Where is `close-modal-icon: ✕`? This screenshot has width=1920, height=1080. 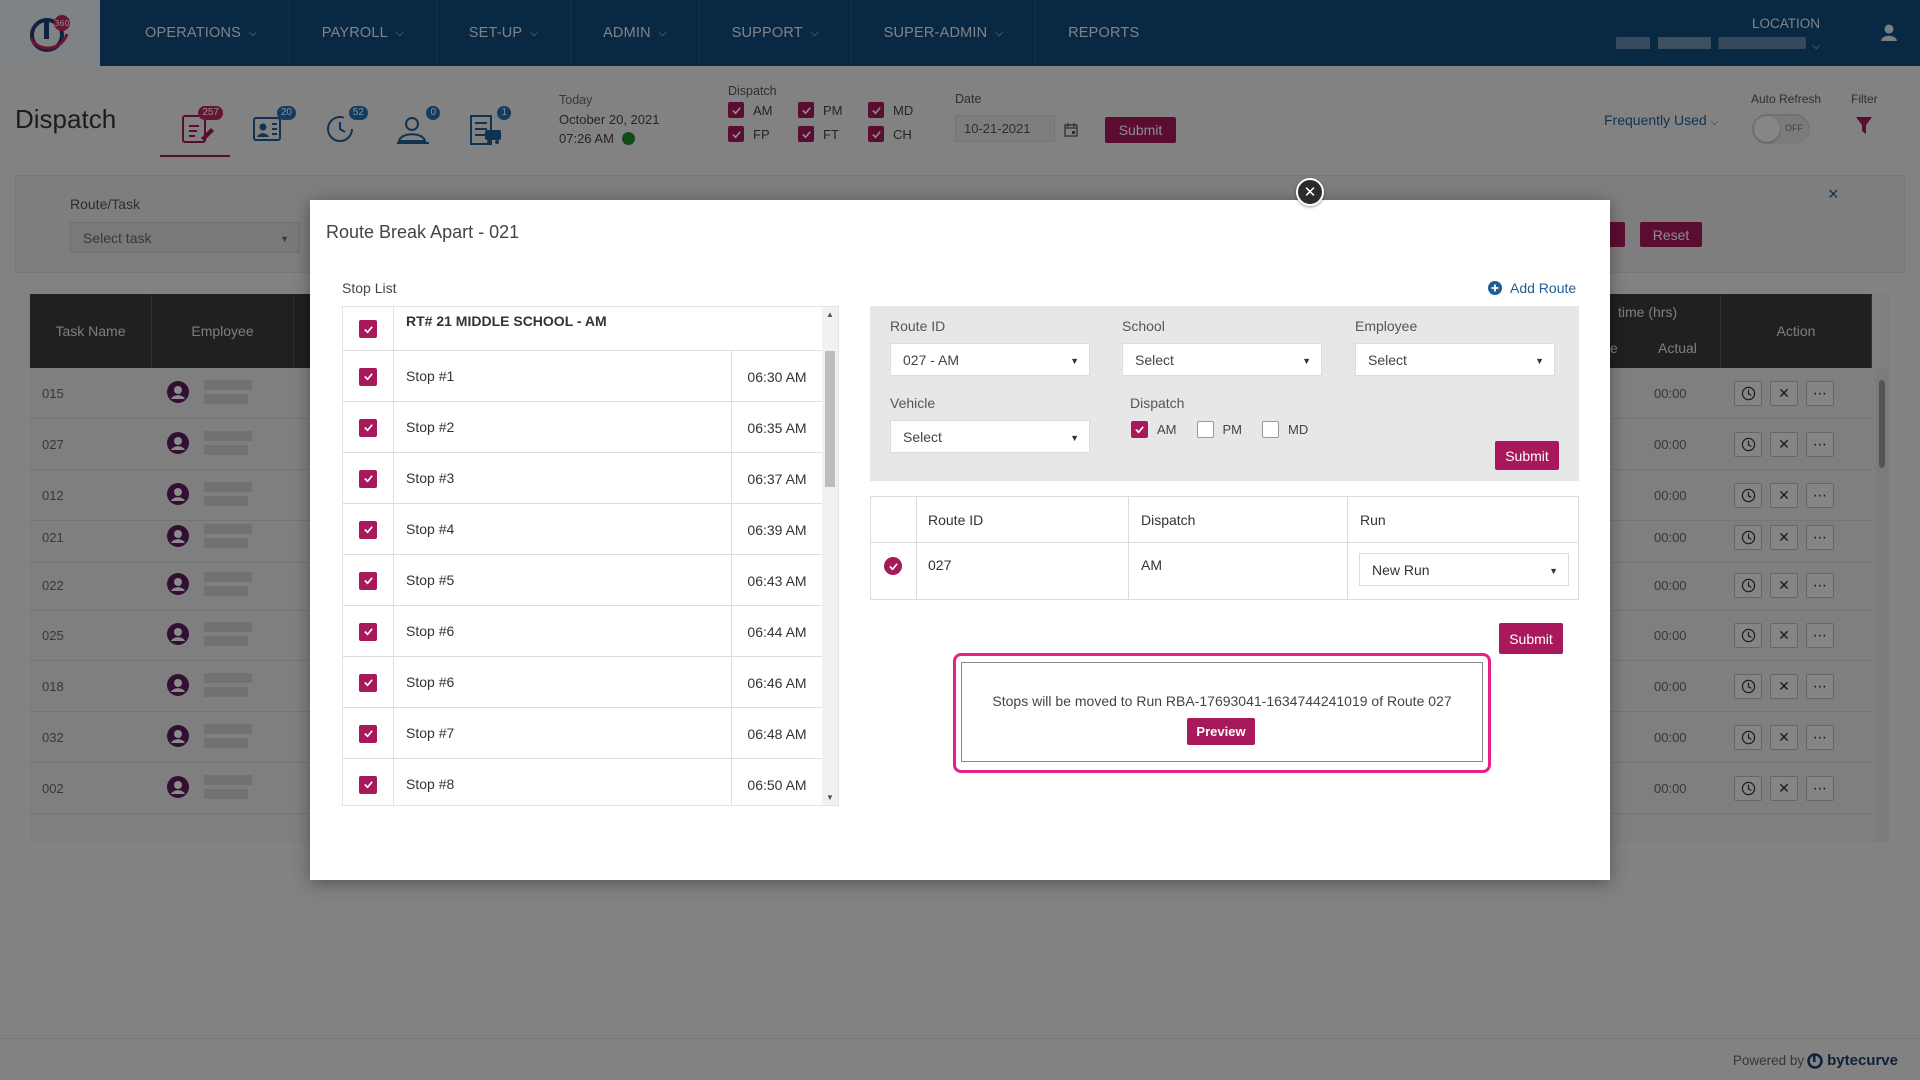 close-modal-icon: ✕ is located at coordinates (1310, 192).